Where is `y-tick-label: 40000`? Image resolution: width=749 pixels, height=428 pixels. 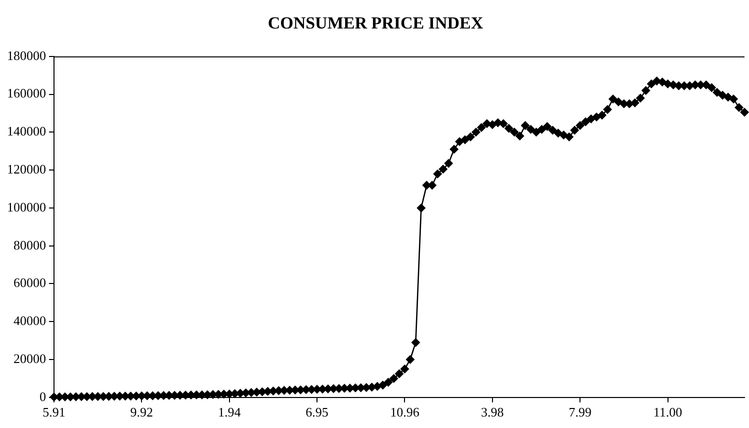 y-tick-label: 40000 is located at coordinates (30, 320).